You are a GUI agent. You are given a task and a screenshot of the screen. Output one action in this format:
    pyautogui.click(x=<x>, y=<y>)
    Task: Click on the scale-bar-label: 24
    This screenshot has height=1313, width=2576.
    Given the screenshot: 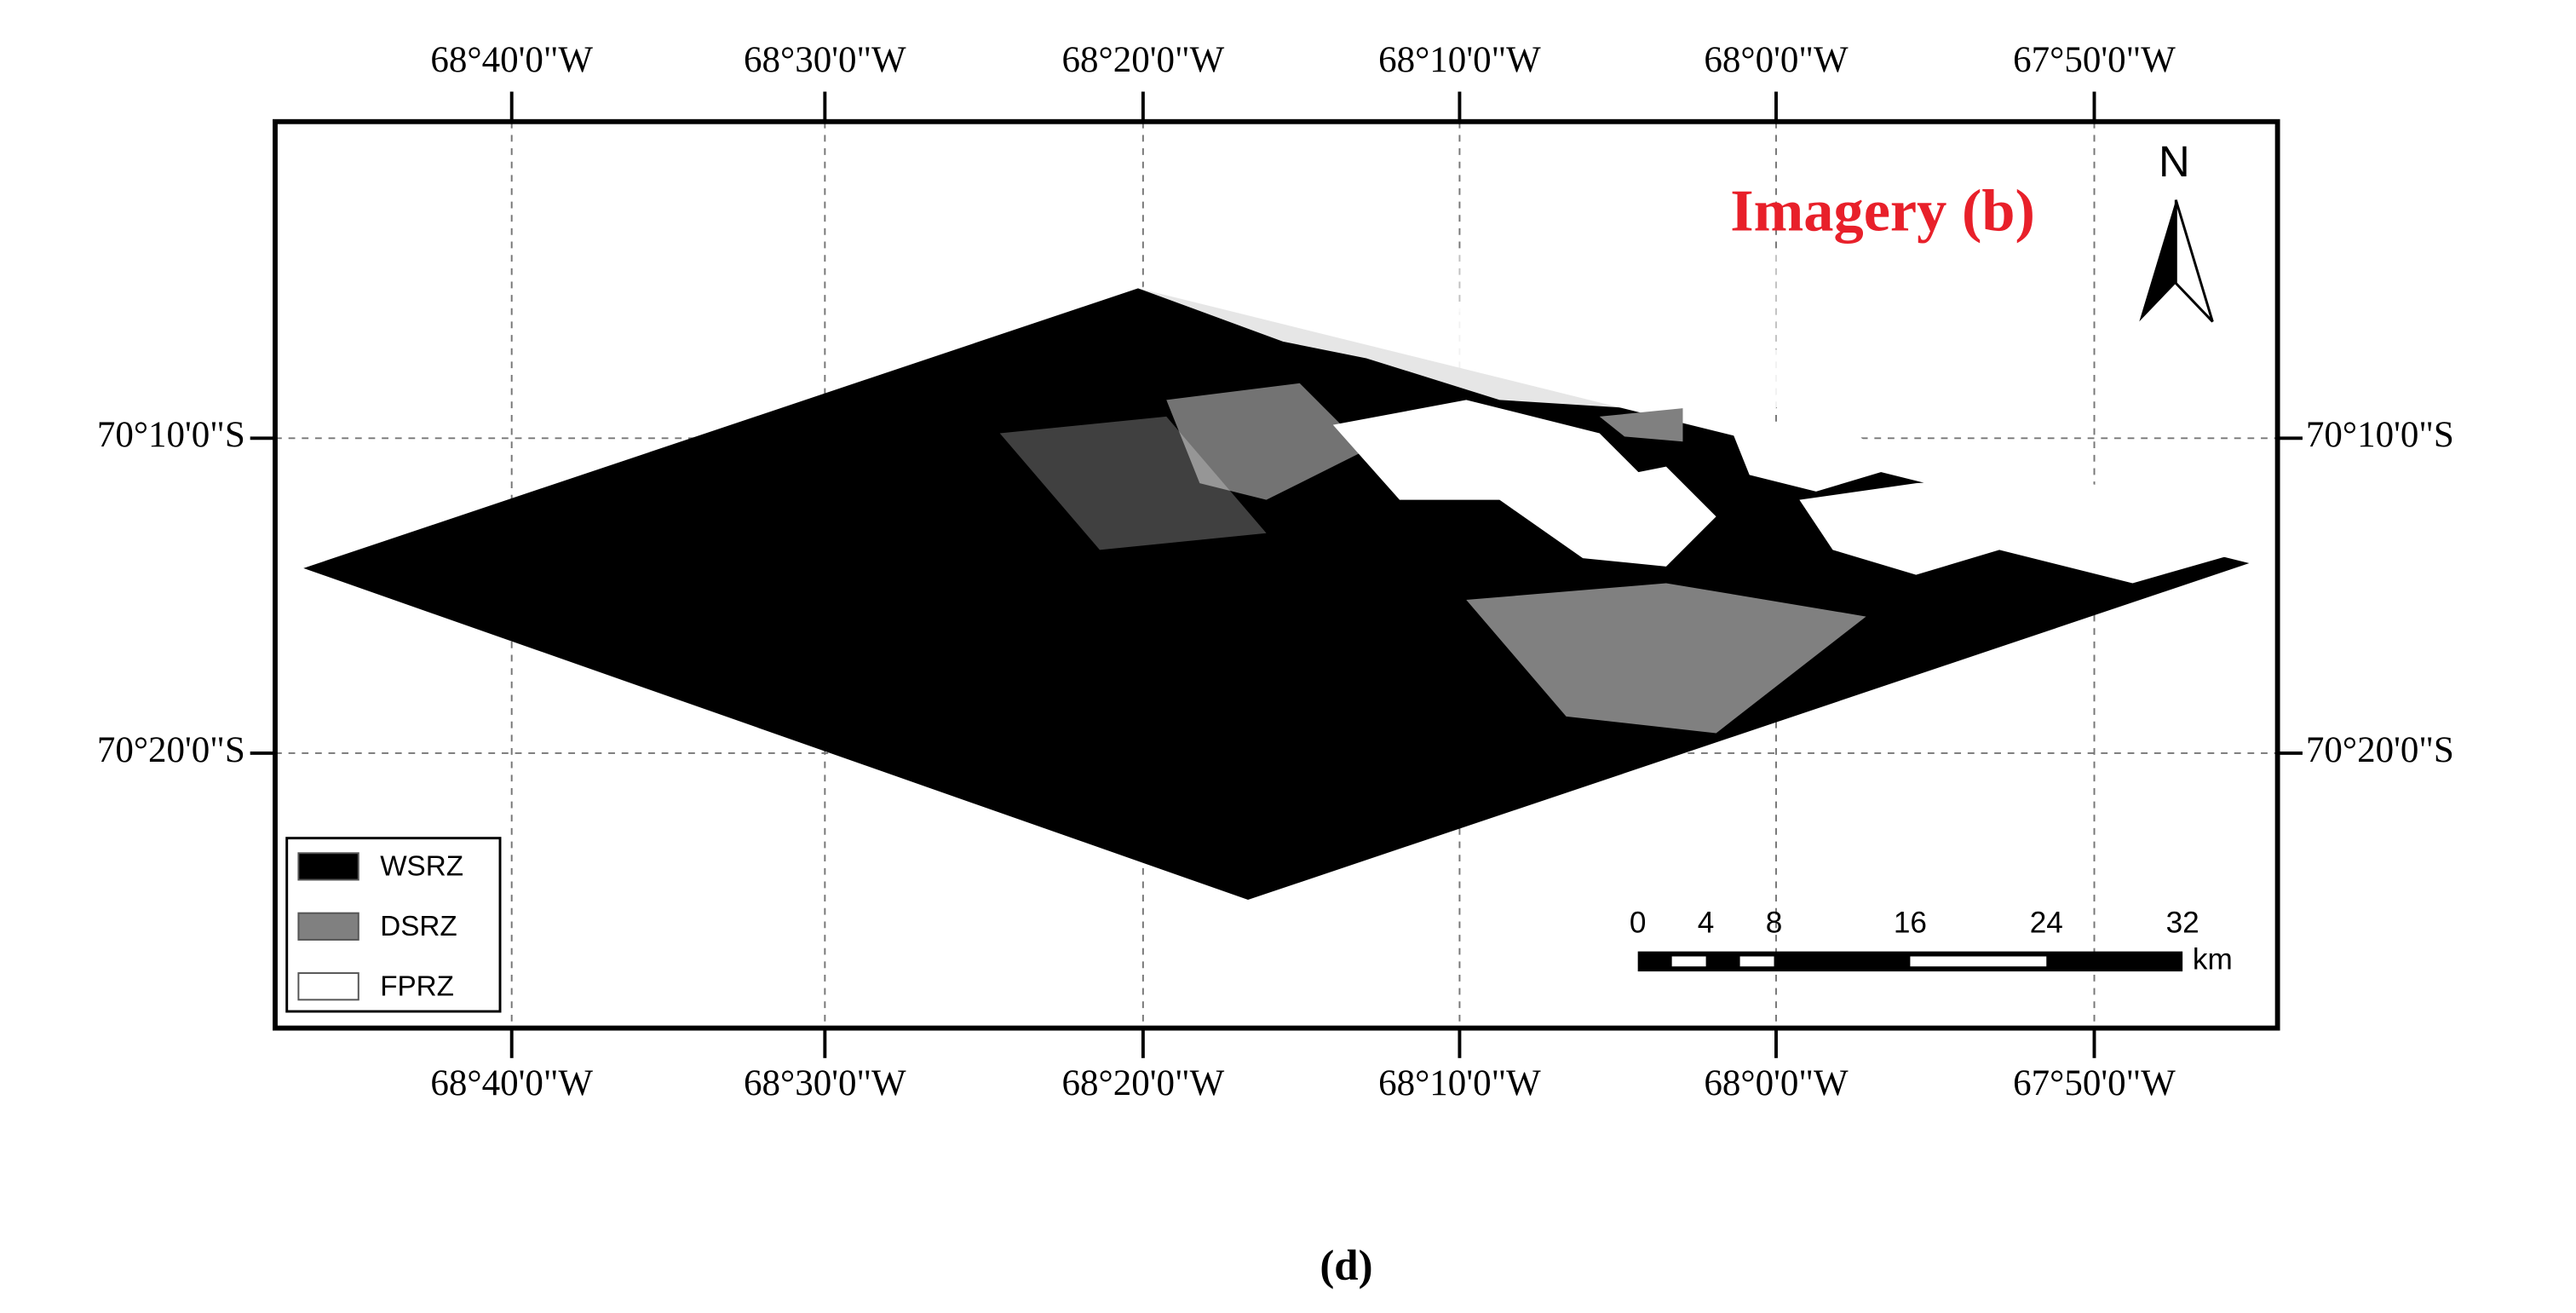 What is the action you would take?
    pyautogui.click(x=2047, y=923)
    